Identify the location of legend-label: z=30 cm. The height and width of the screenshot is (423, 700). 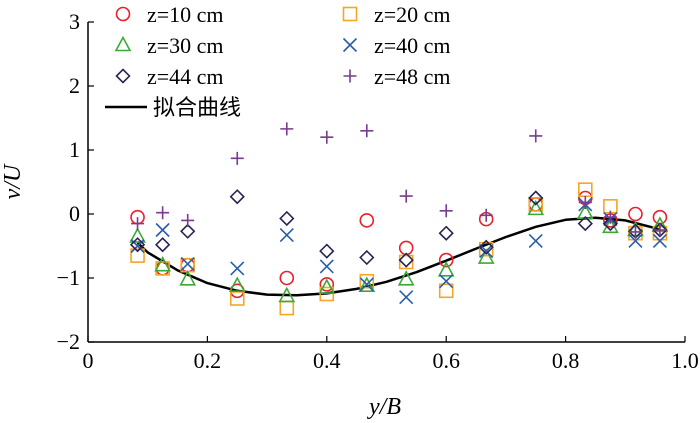
(185, 45).